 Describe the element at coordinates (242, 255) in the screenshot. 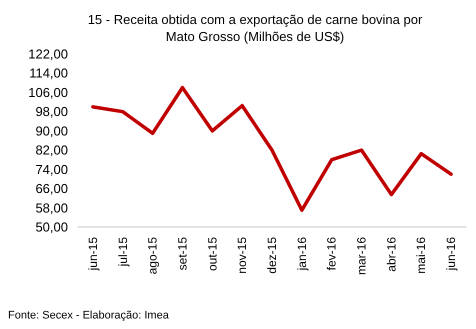

I see `x-tick-label: nov-15` at that location.